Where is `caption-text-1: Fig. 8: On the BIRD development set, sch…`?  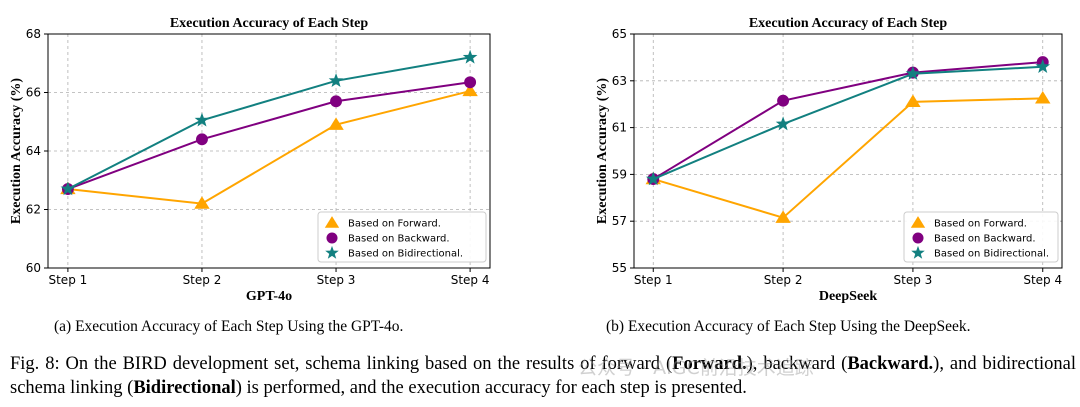
caption-text-1: Fig. 8: On the BIRD development set, sch… is located at coordinates (341, 364).